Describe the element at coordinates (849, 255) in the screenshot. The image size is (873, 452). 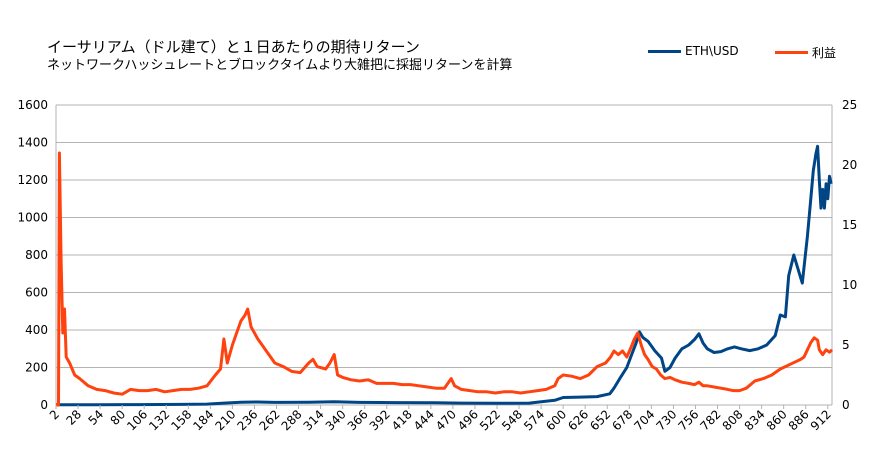
I see `y-axis-right-ticks: 0 5 10 15 20 25` at that location.